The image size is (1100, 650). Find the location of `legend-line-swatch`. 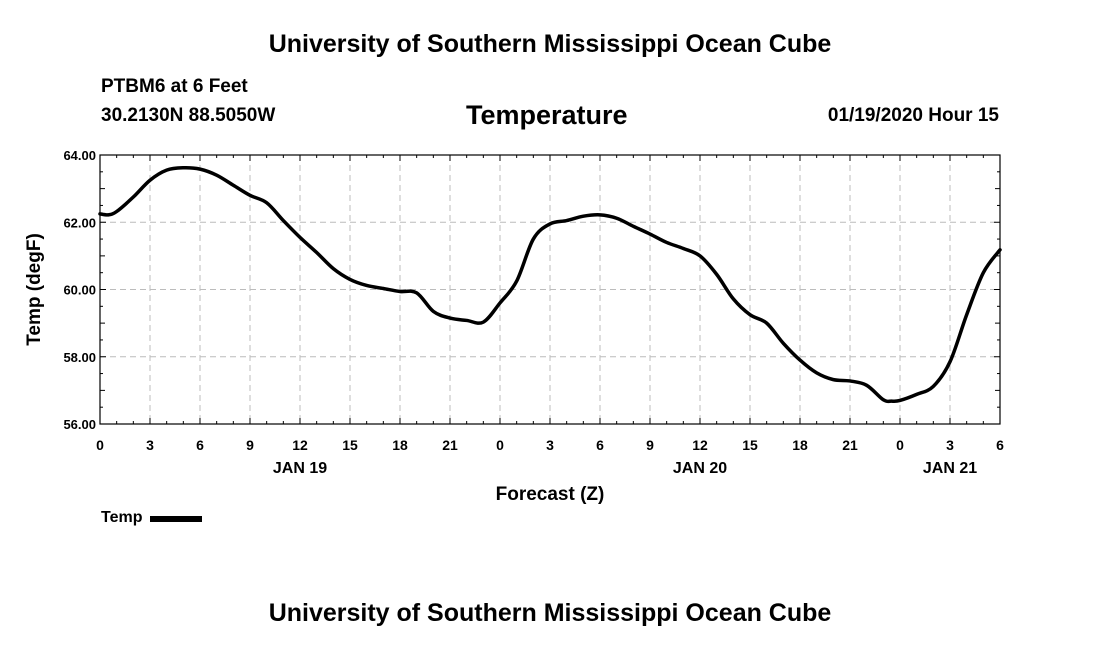

legend-line-swatch is located at coordinates (176, 519).